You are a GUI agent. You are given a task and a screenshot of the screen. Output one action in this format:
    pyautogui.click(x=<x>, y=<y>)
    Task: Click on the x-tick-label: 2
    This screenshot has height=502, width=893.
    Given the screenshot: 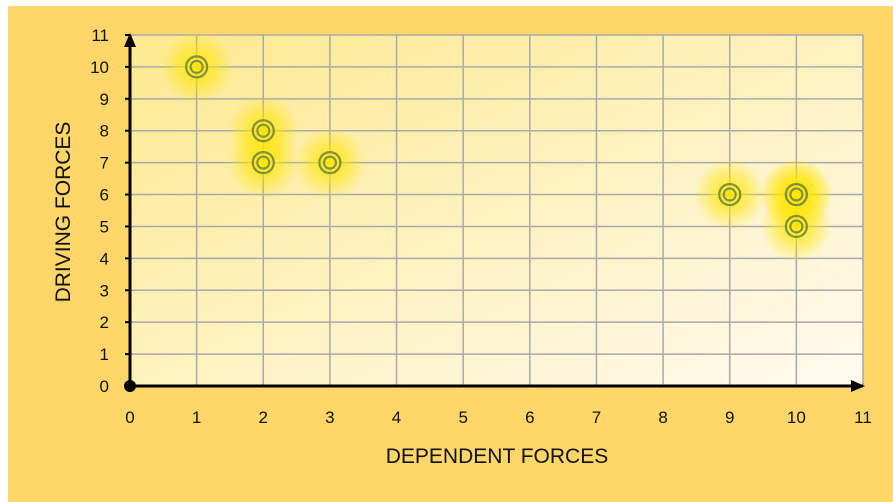 What is the action you would take?
    pyautogui.click(x=263, y=417)
    